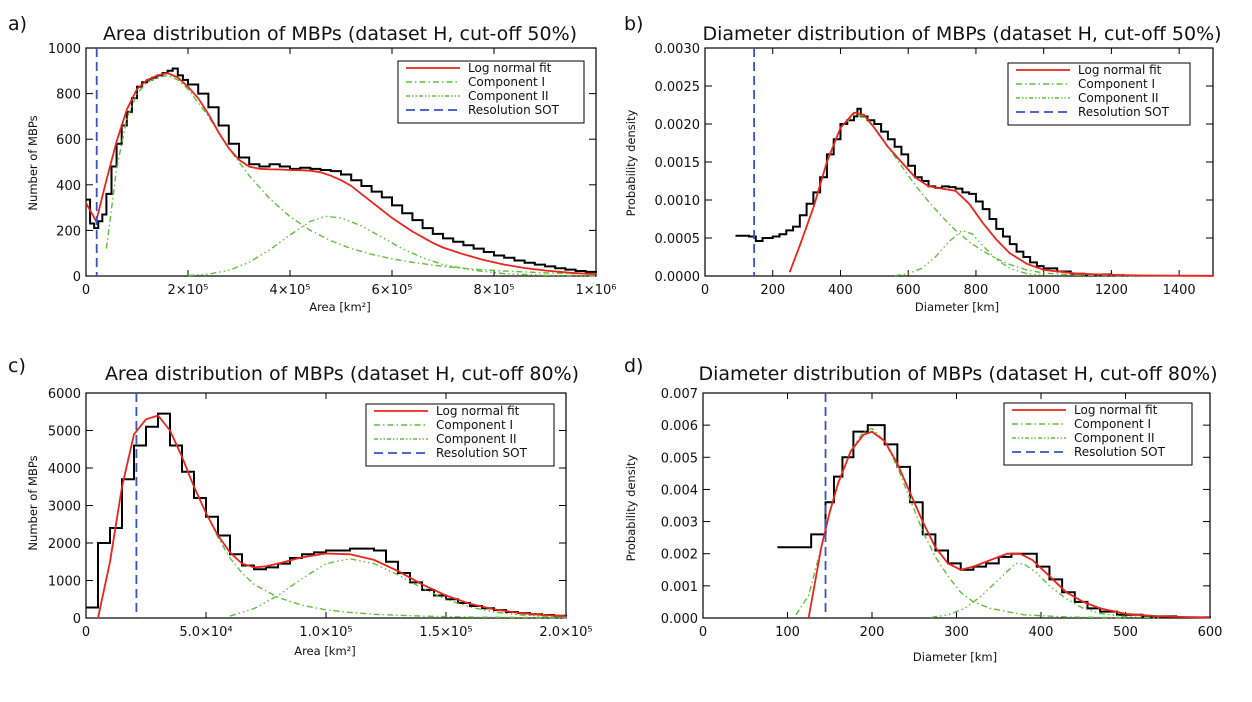 The width and height of the screenshot is (1252, 702). What do you see at coordinates (392, 290) in the screenshot?
I see `x-tick-label: 6×10⁵` at bounding box center [392, 290].